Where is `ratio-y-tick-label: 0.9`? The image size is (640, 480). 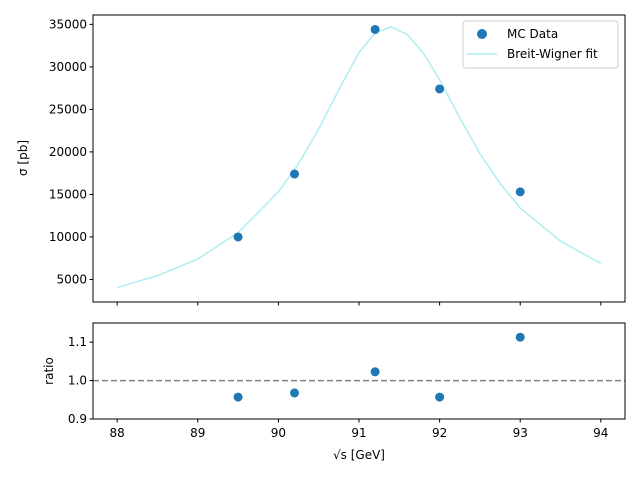
ratio-y-tick-label: 0.9 is located at coordinates (77, 419).